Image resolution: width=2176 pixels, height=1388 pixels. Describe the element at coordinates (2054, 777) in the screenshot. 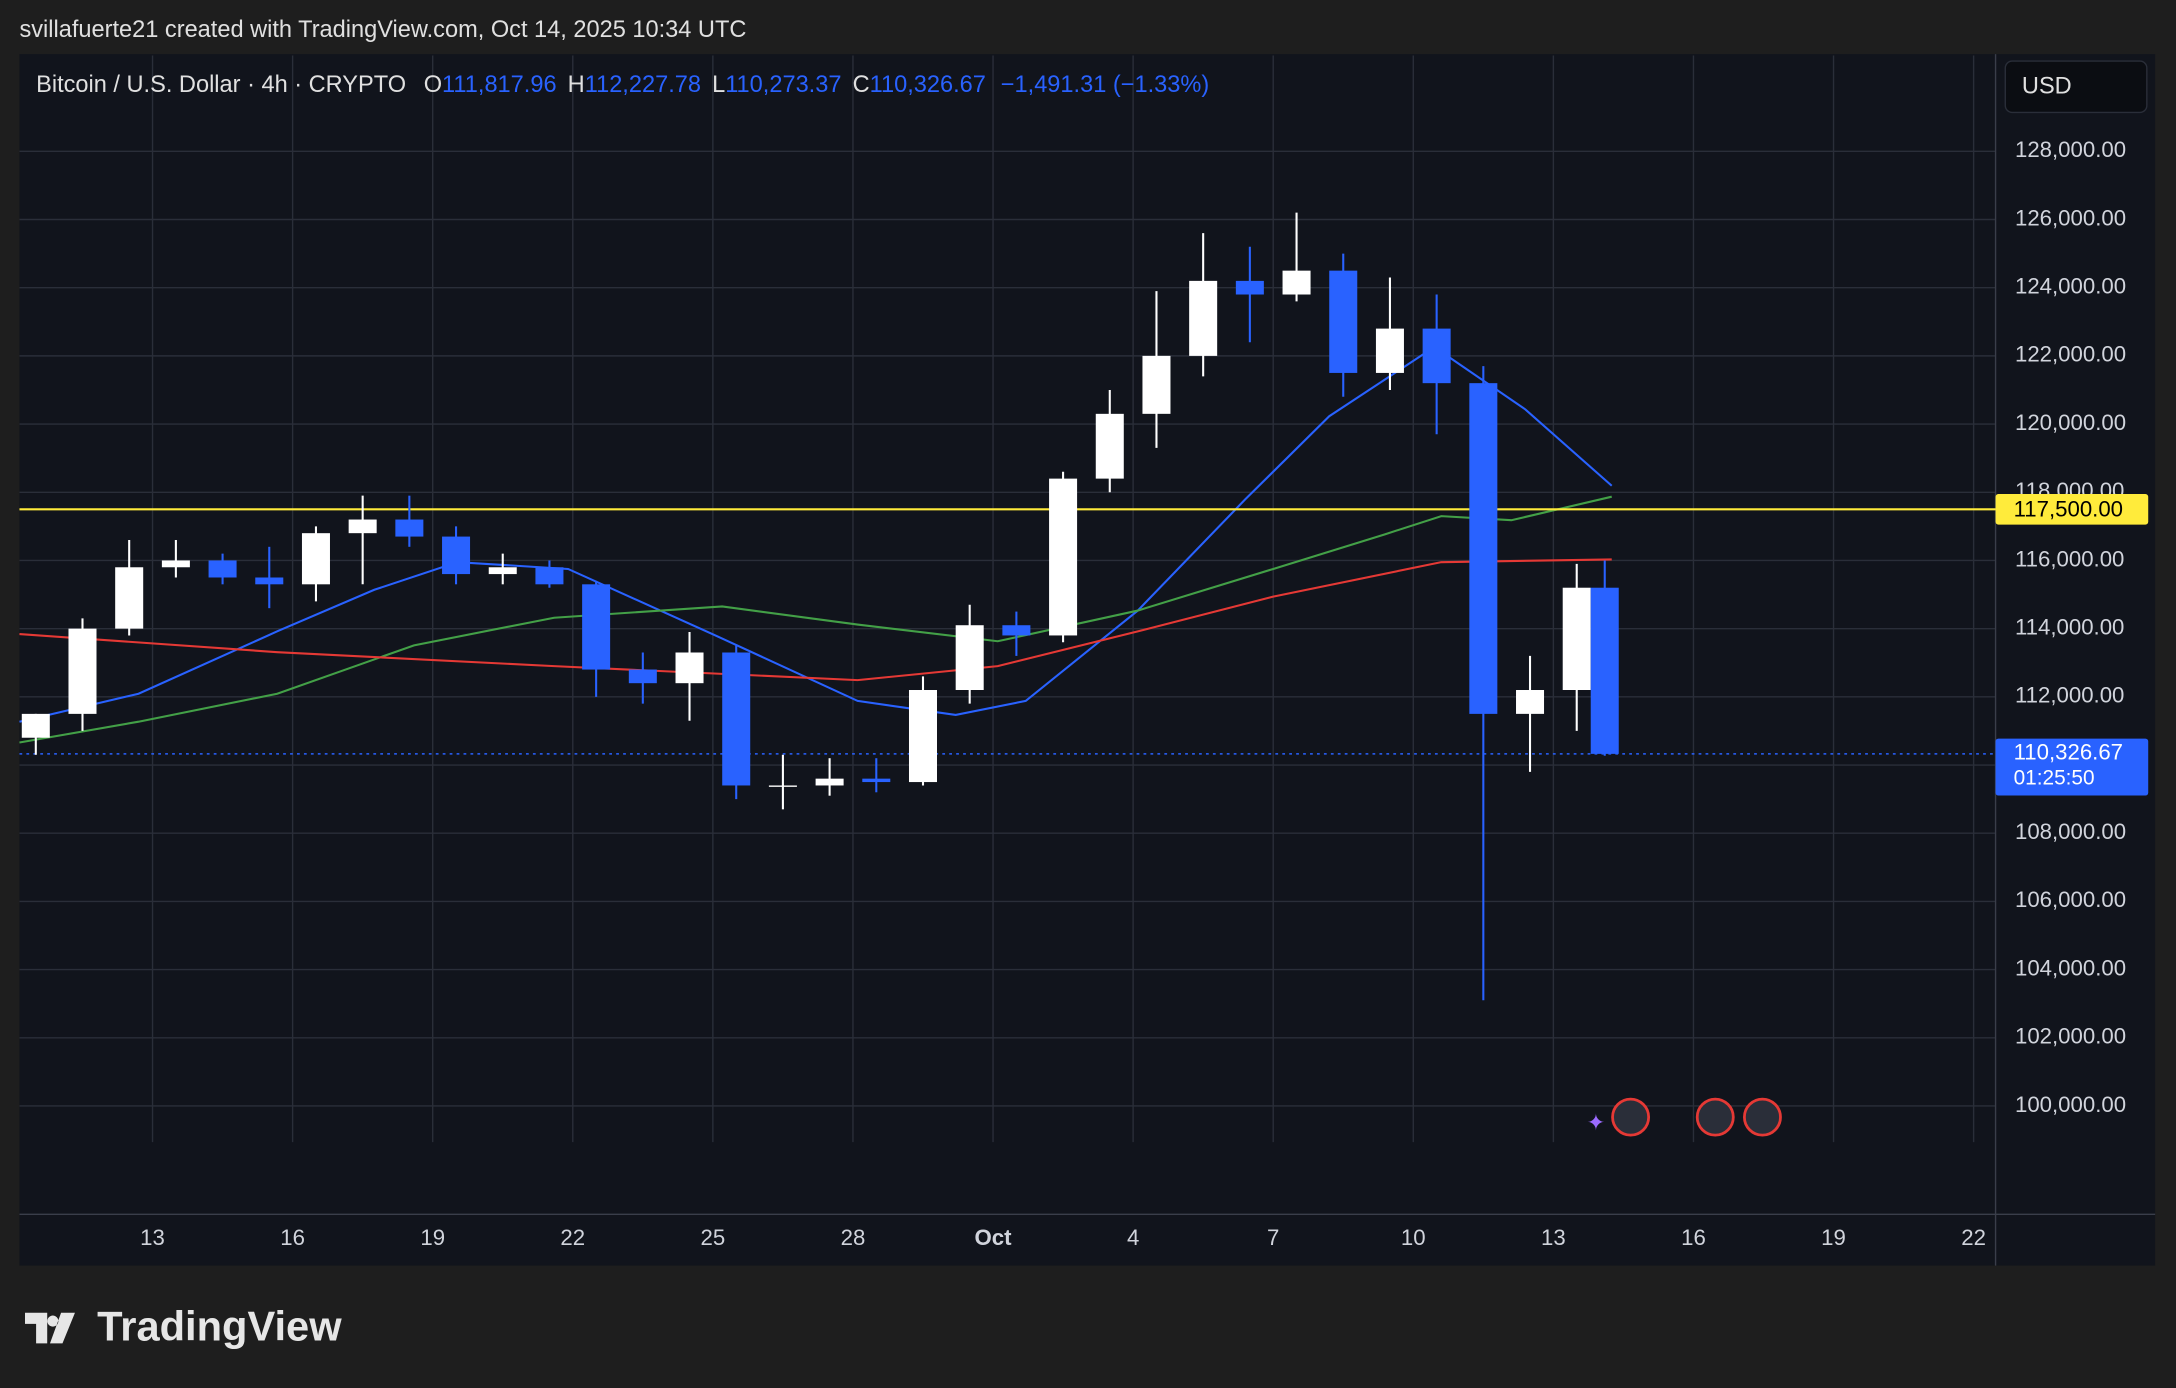

I see `countdown: 01:25:50` at that location.